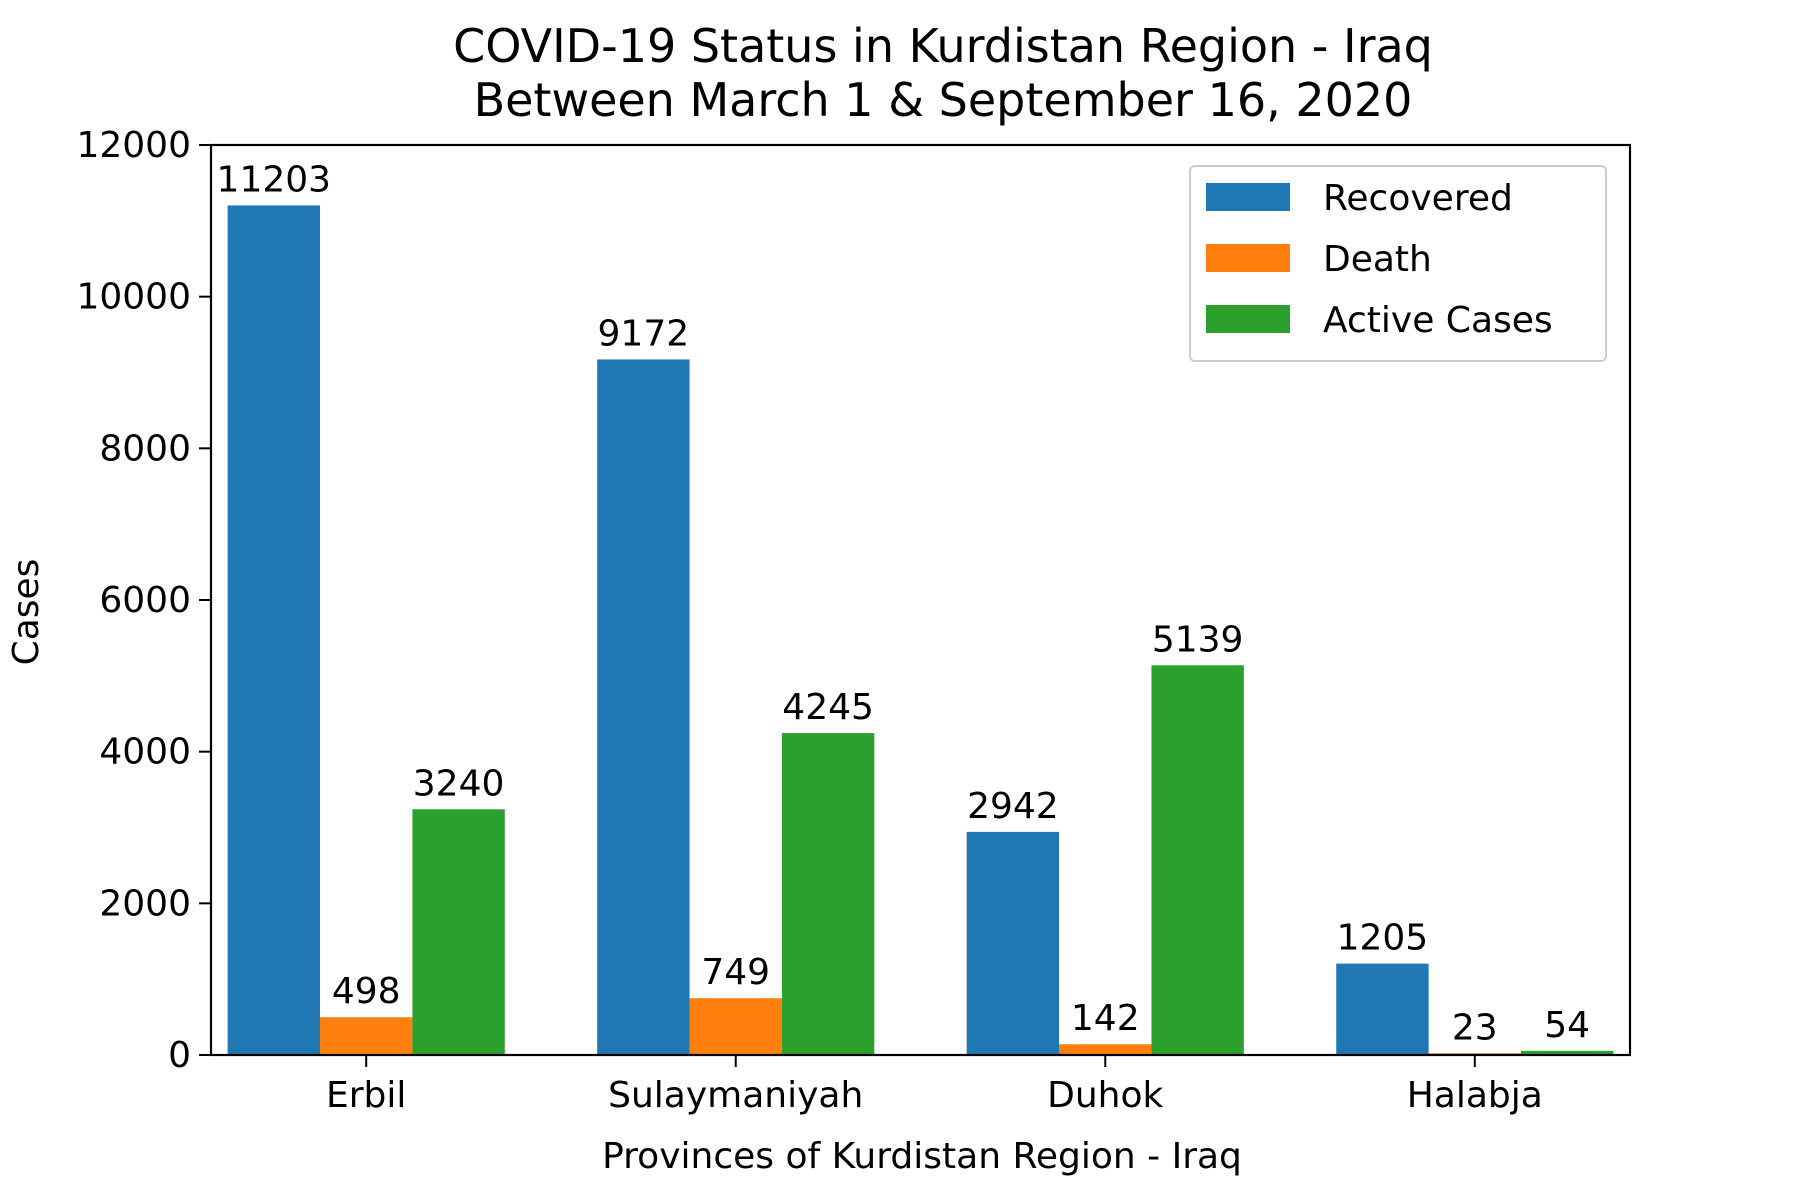  What do you see at coordinates (1438, 320) in the screenshot?
I see `legend-label: Active Cases` at bounding box center [1438, 320].